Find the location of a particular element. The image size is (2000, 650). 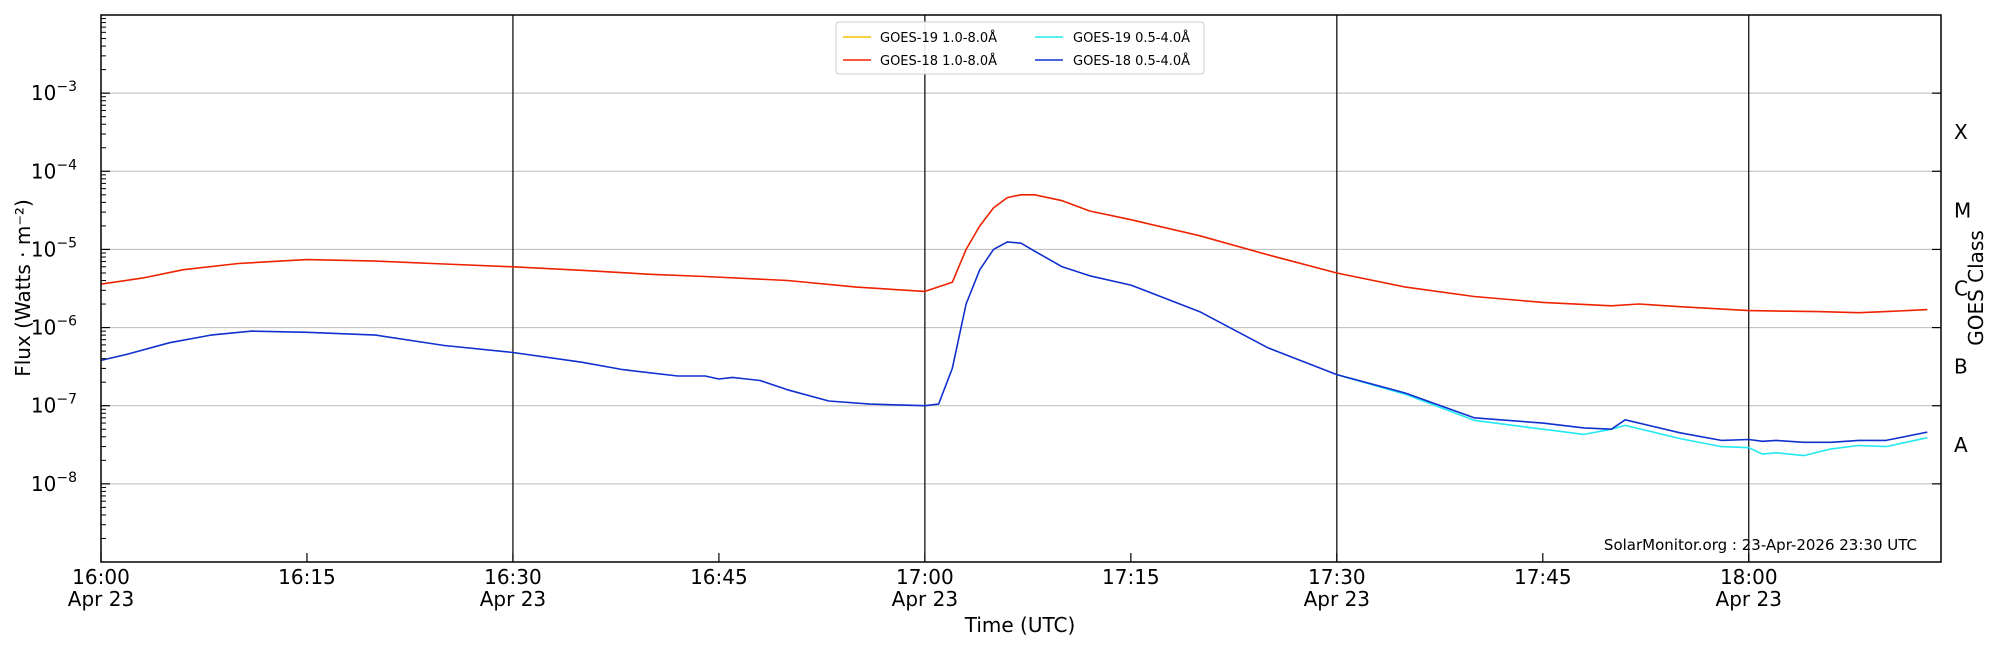

goes-class-label: X is located at coordinates (1961, 132).